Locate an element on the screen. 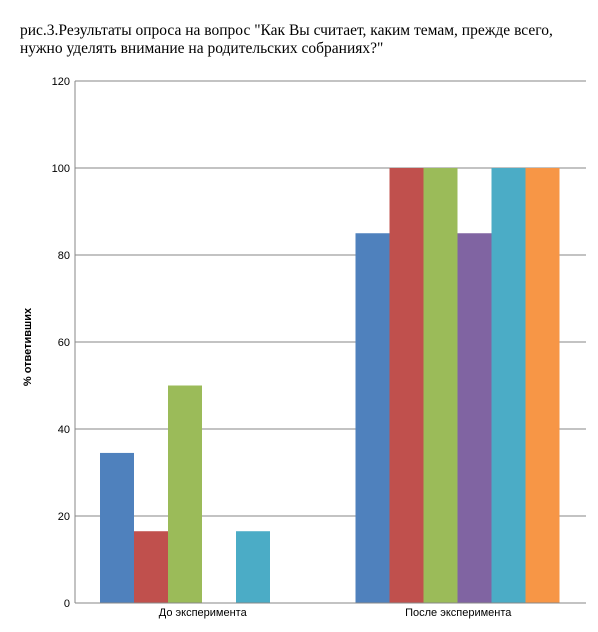 Image resolution: width=598 pixels, height=632 pixels. y-tick-label: 120 is located at coordinates (61, 82).